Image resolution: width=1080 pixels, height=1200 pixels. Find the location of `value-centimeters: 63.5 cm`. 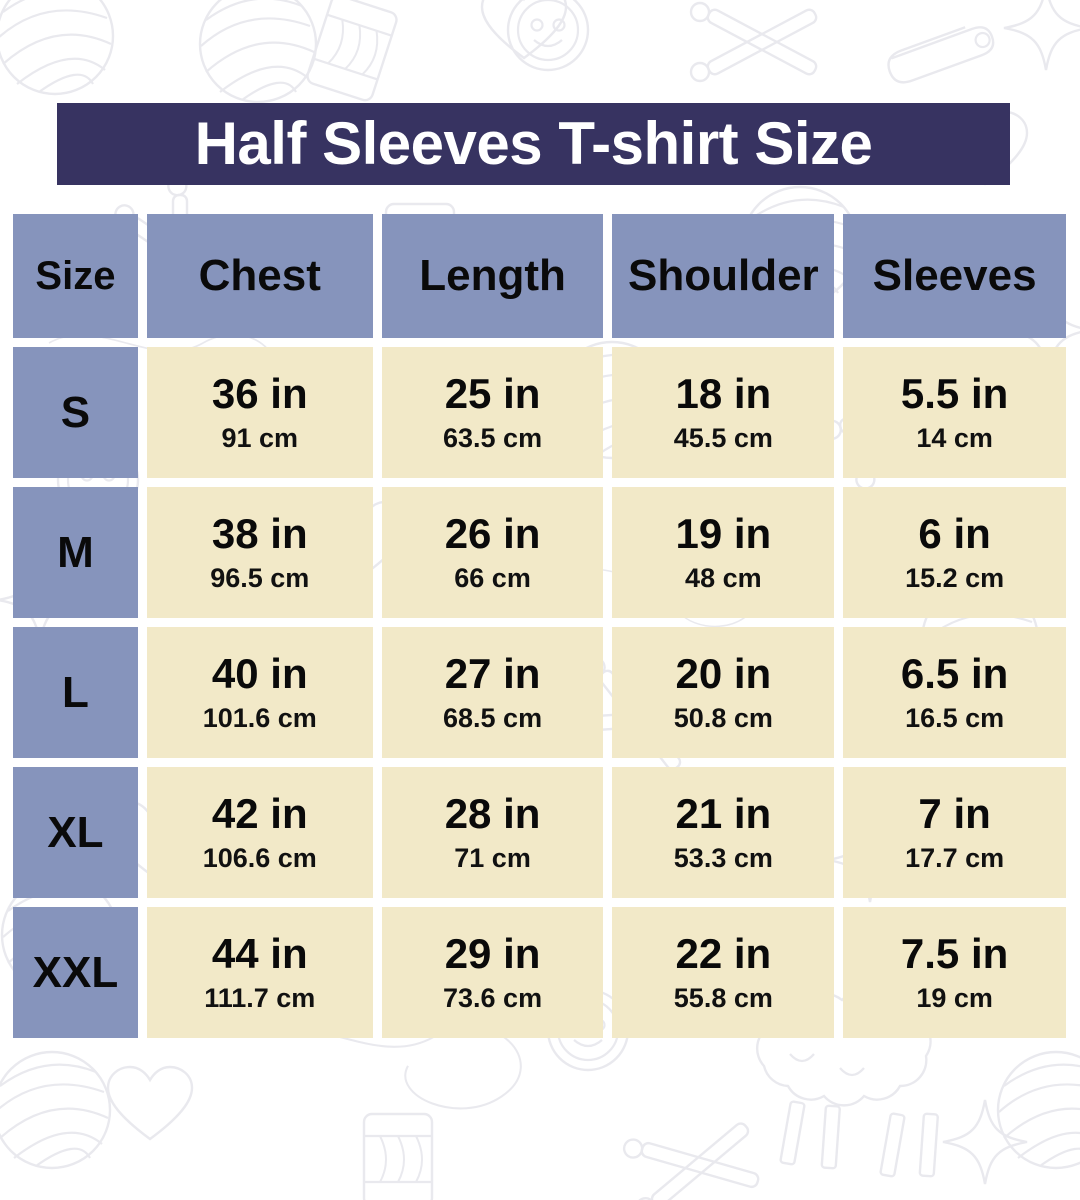

value-centimeters: 63.5 cm is located at coordinates (493, 438).